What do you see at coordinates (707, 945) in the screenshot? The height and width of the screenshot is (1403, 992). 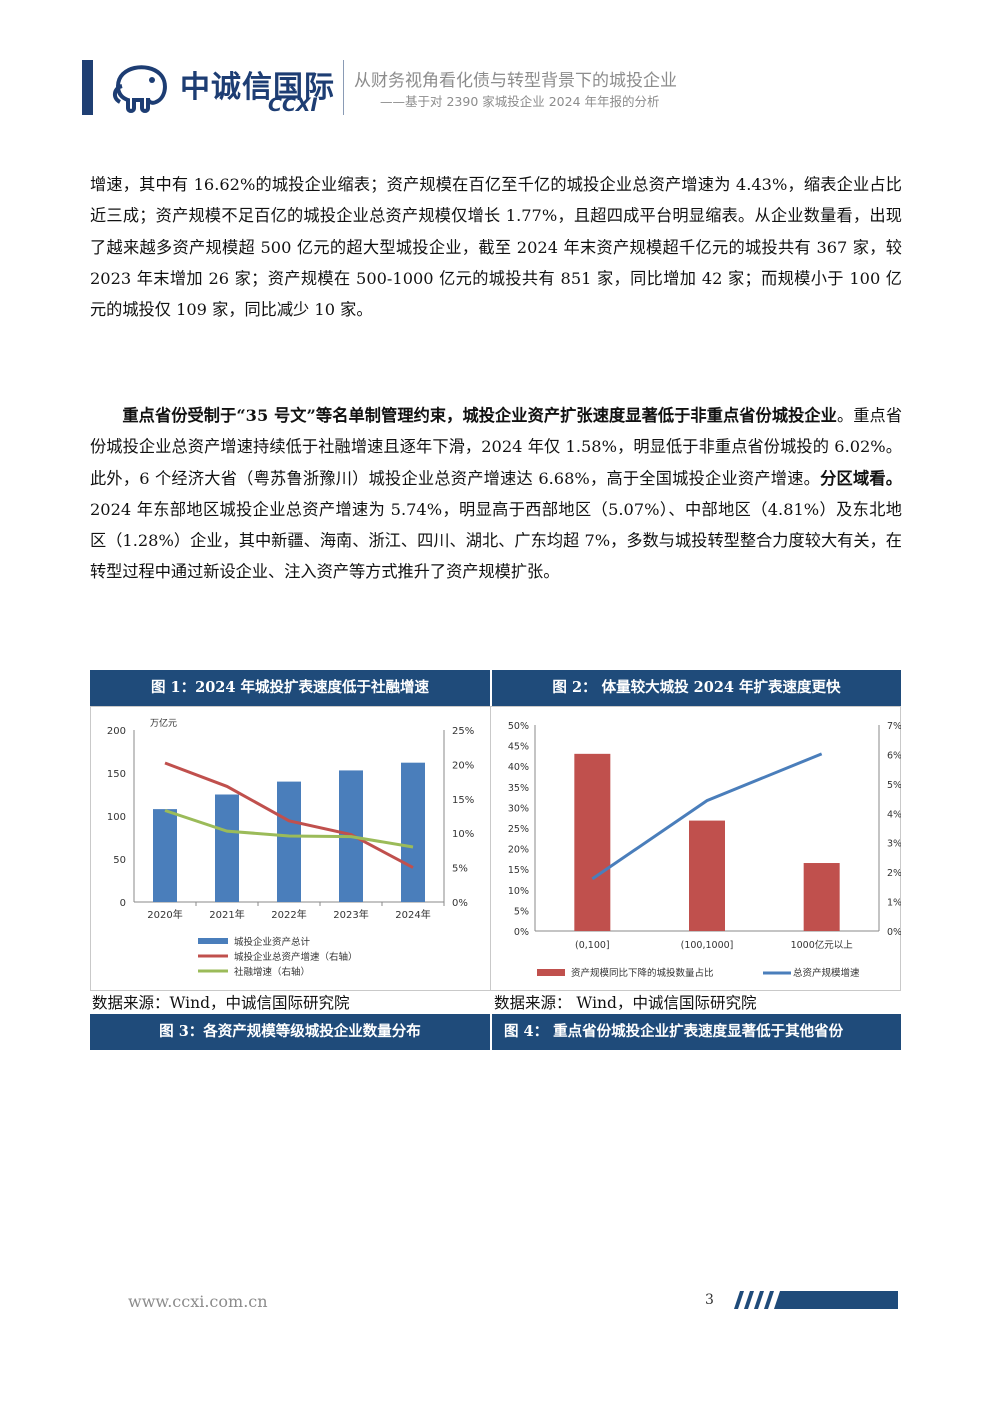 I see `x-tick-label: (100,1000]` at bounding box center [707, 945].